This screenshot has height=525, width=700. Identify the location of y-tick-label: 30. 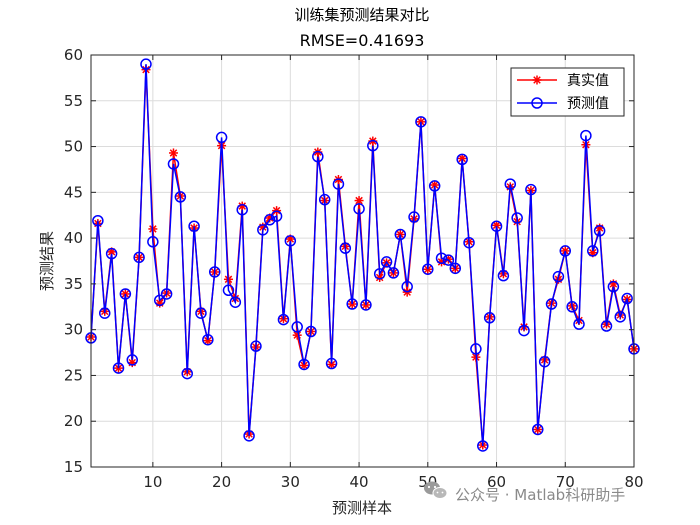
(73, 330).